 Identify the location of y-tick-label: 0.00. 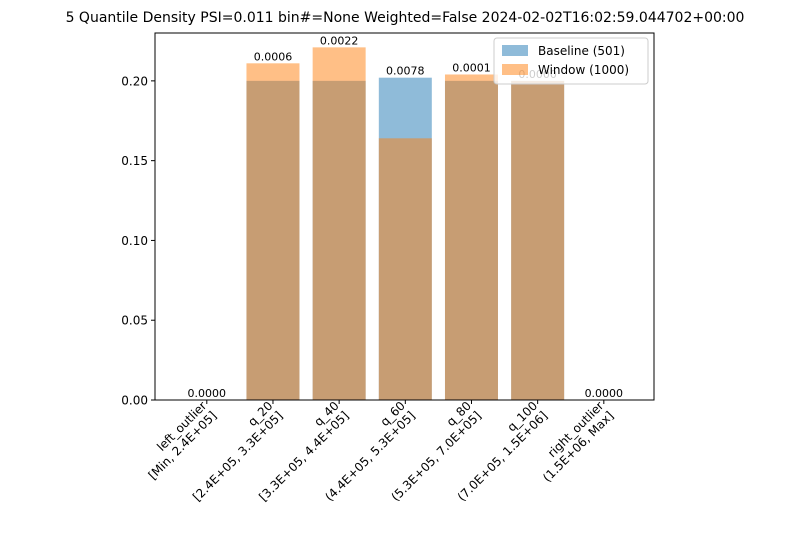
(134, 401).